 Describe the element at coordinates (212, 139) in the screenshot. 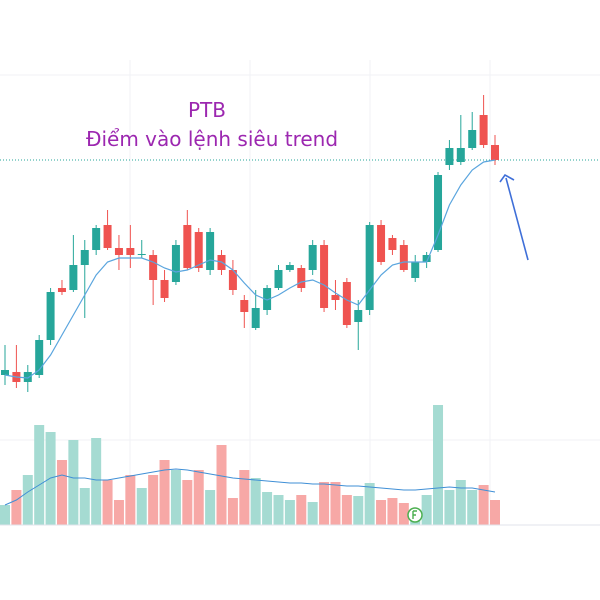

I see `chart-subtitle: Điểm vào lệnh siêu trend` at that location.